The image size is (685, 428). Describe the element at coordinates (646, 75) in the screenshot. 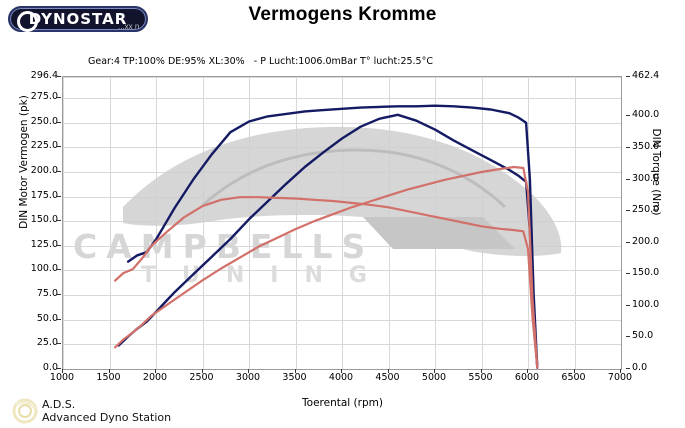

I see `y-axis-right-tick-label: 462.4` at that location.